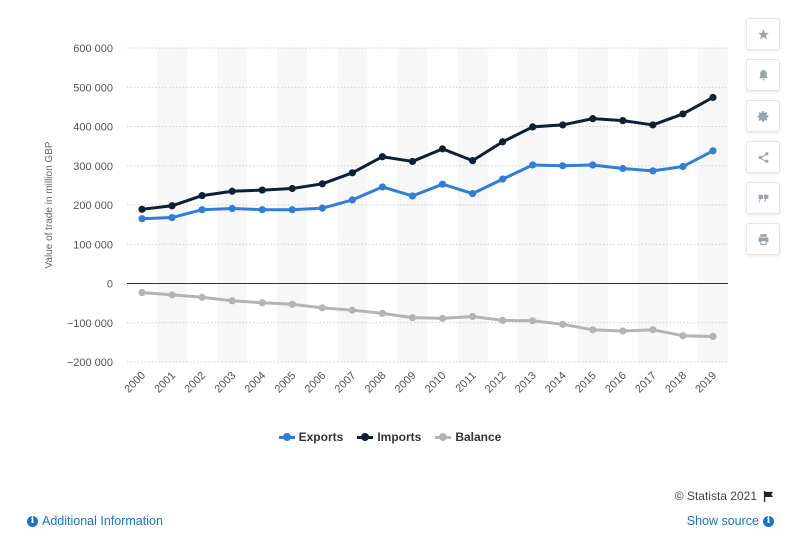 Image resolution: width=800 pixels, height=557 pixels. Describe the element at coordinates (135, 383) in the screenshot. I see `x-tick-label: 2000` at that location.